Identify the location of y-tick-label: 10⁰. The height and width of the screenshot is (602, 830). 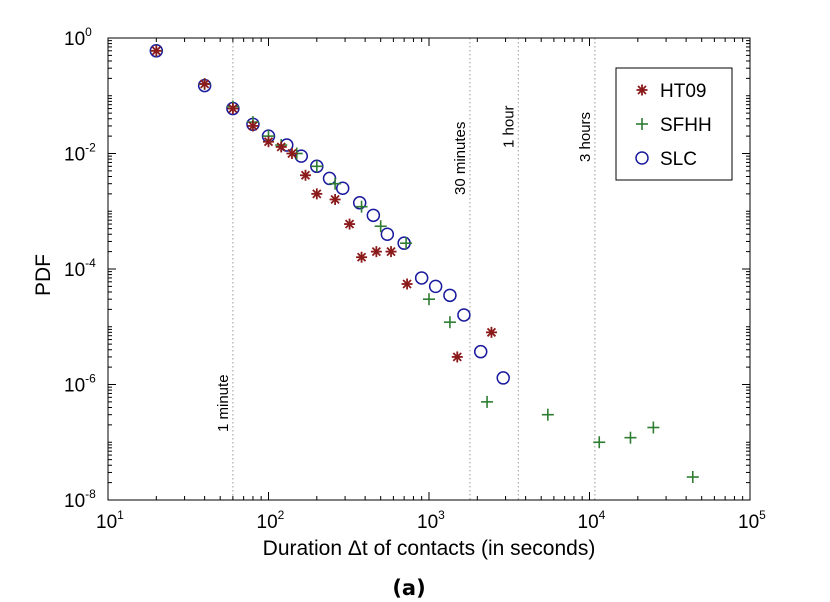
(78, 37).